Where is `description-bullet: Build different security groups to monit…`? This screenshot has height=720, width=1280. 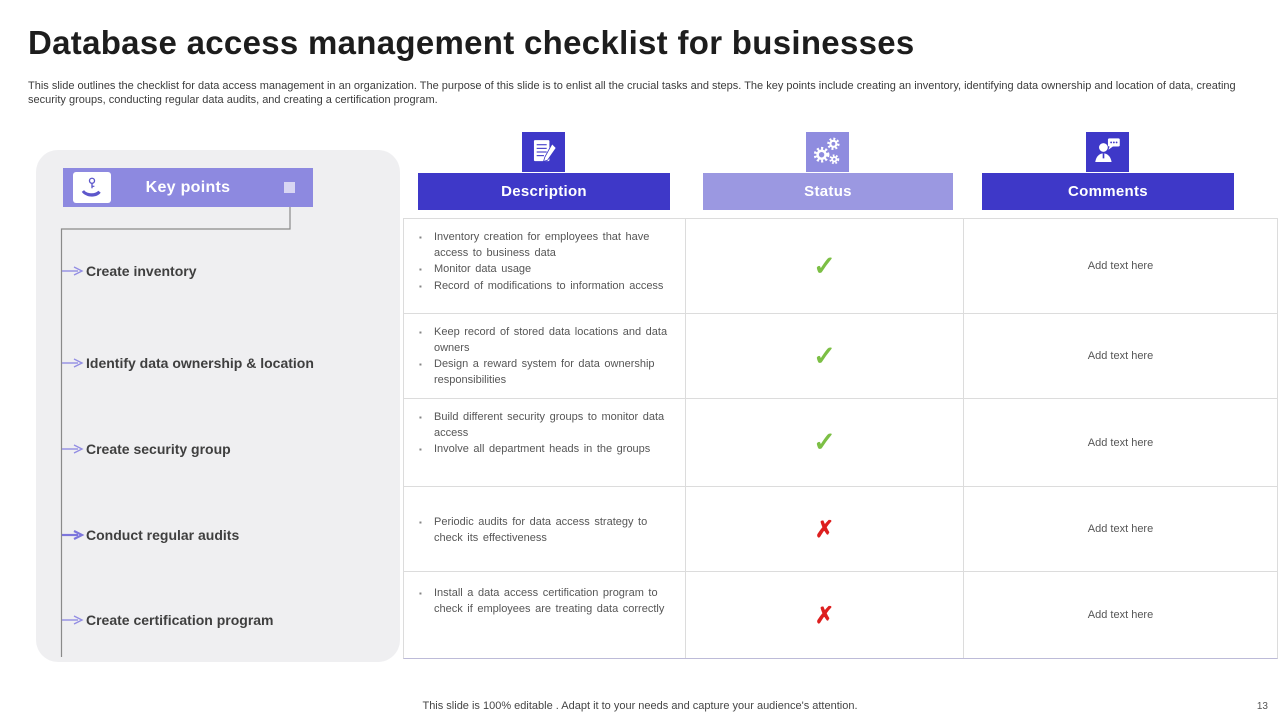 description-bullet: Build different security groups to monit… is located at coordinates (545, 425).